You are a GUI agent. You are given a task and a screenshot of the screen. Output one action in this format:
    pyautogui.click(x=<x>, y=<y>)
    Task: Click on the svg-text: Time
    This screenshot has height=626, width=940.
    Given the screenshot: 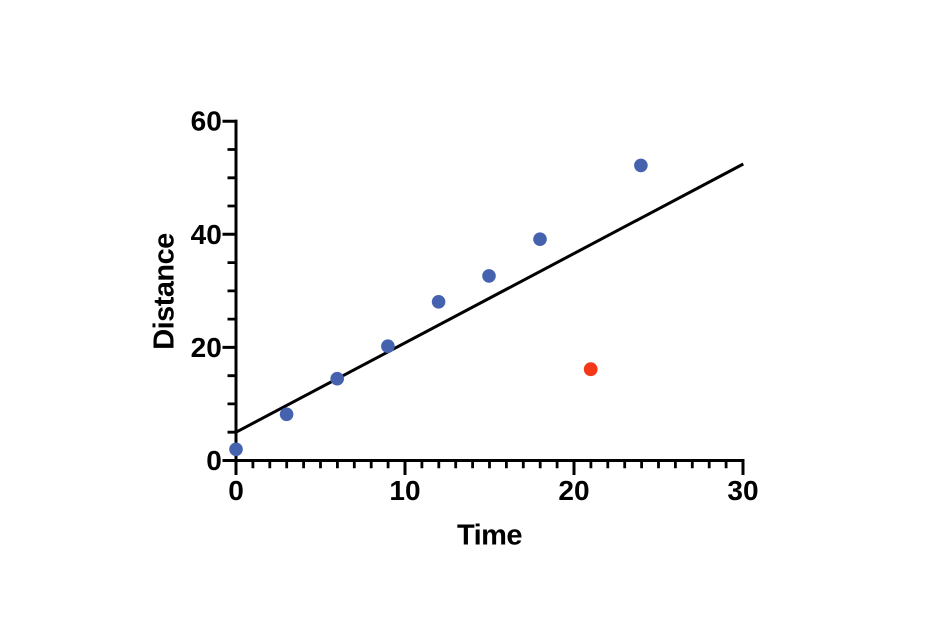 What is the action you would take?
    pyautogui.click(x=489, y=535)
    